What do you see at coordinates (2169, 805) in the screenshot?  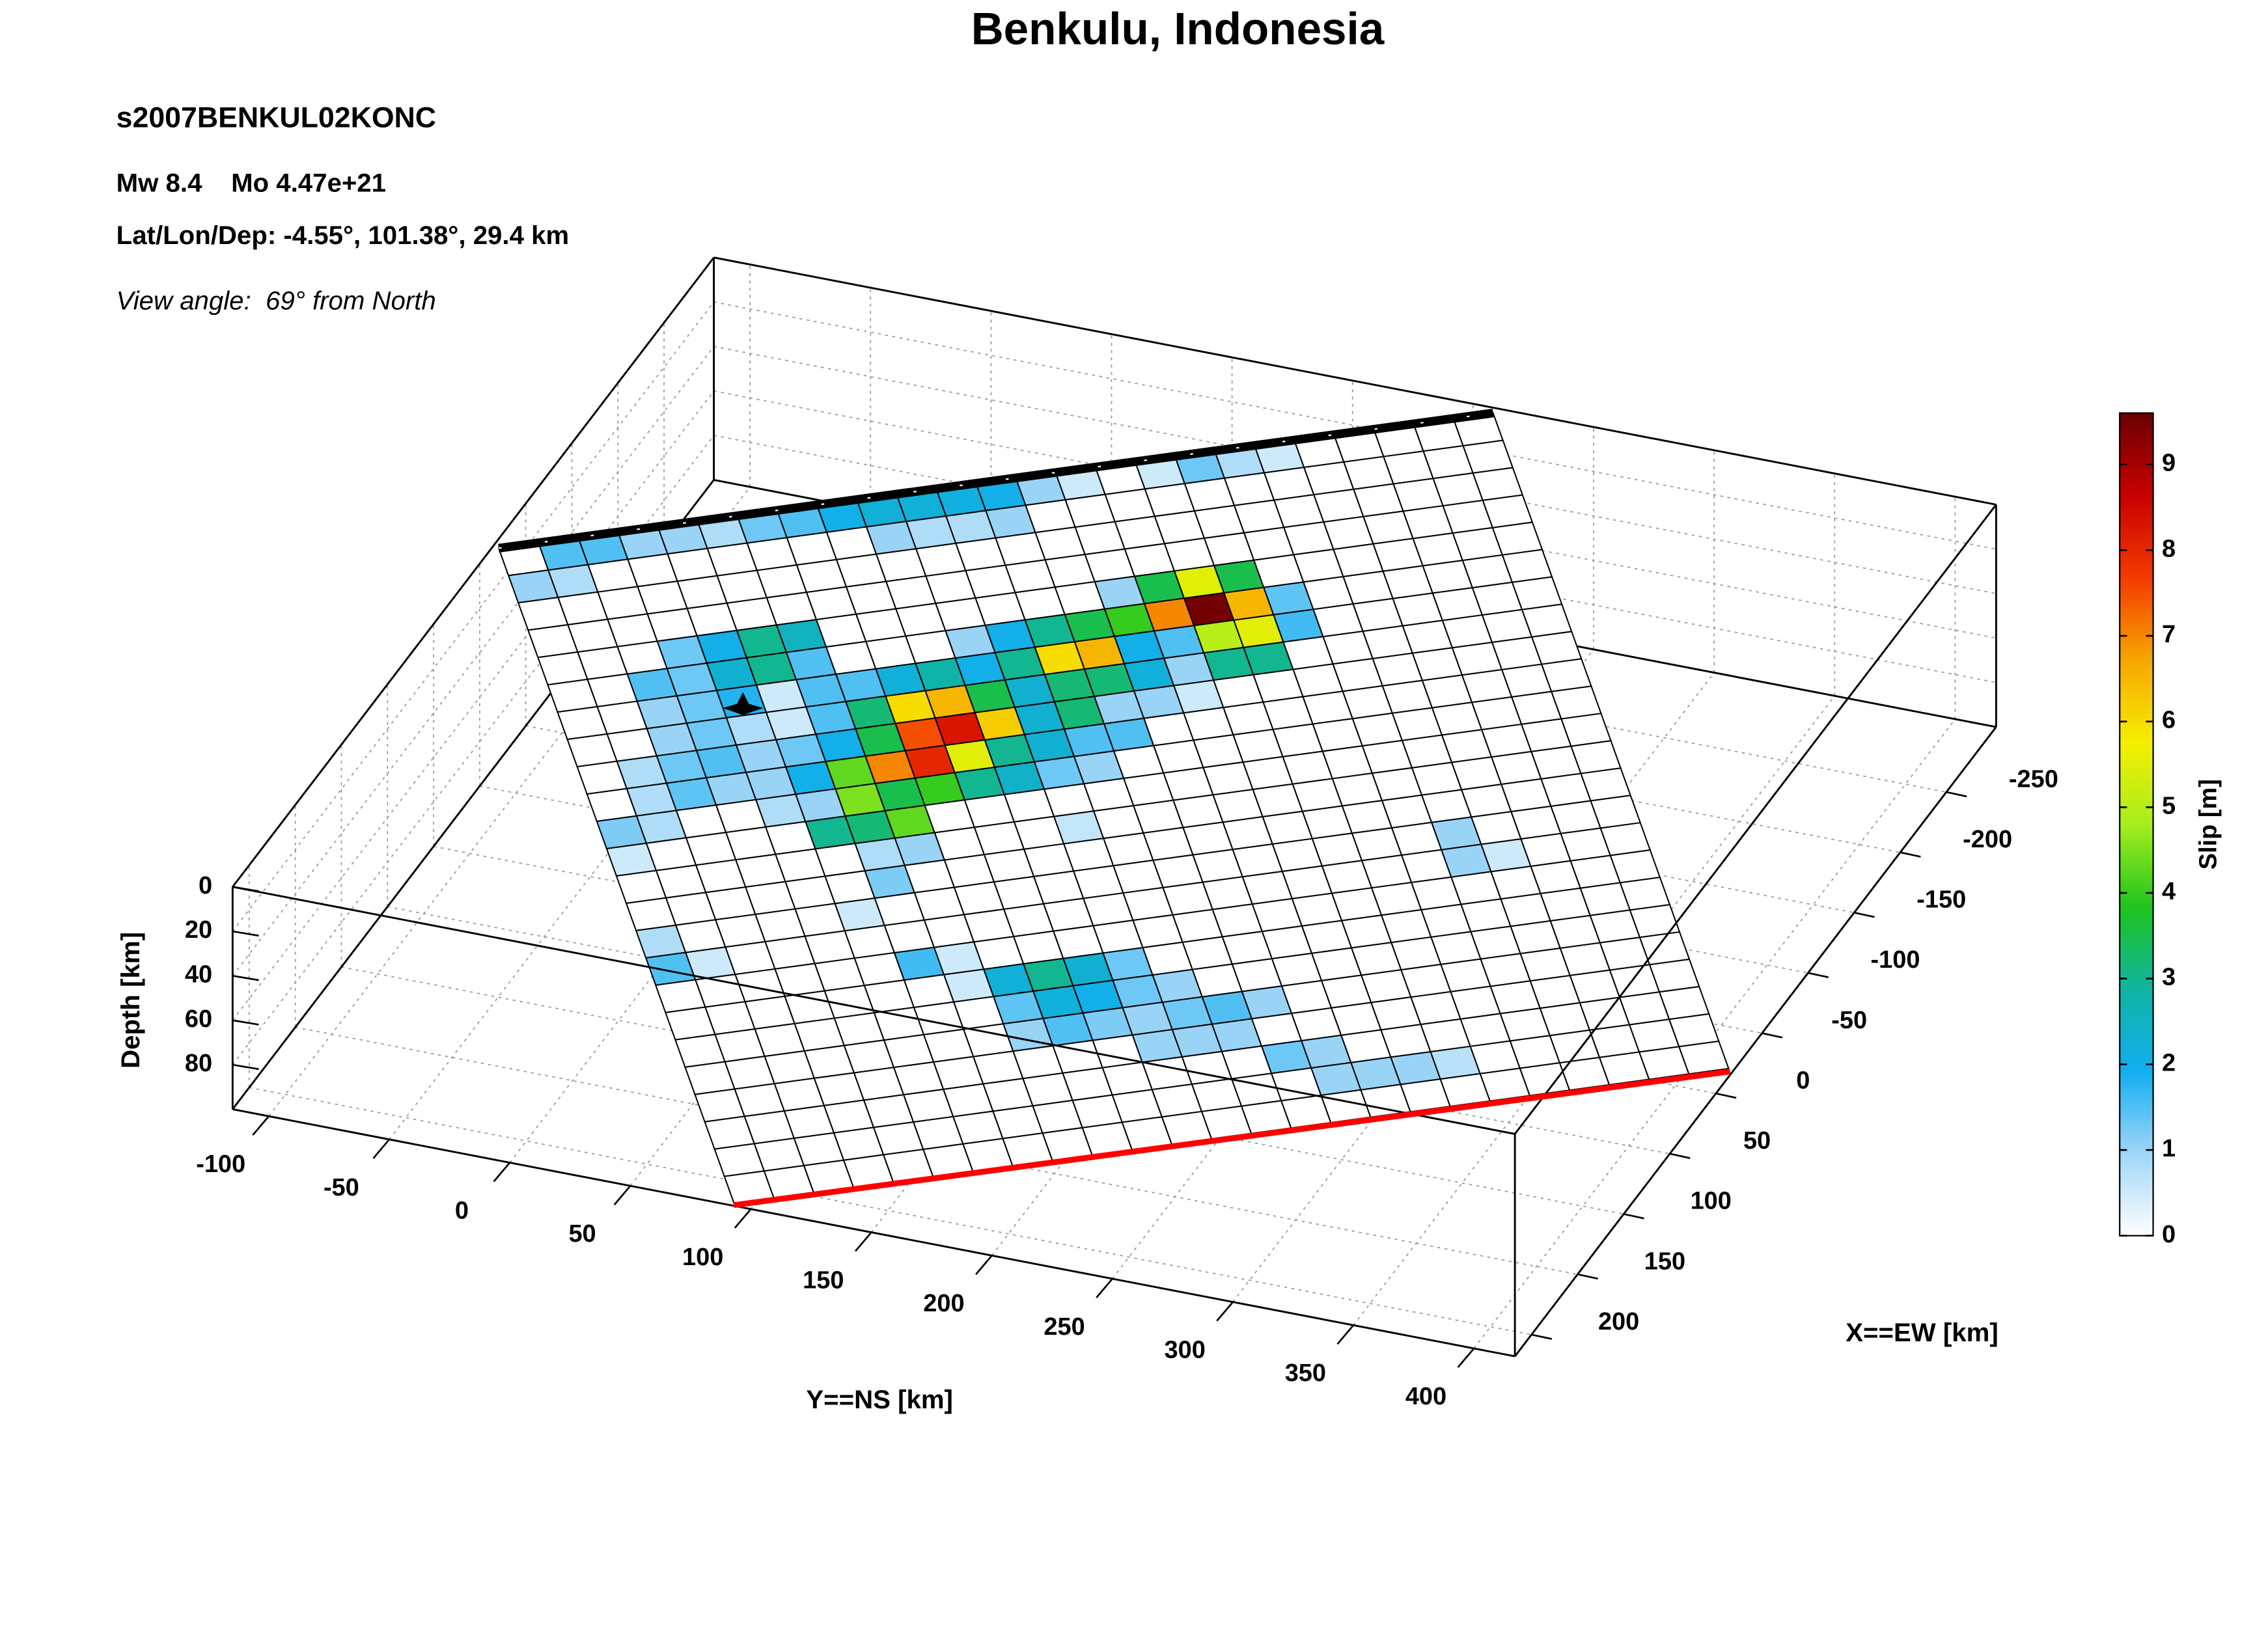 I see `colorbar-tick-label: 5` at bounding box center [2169, 805].